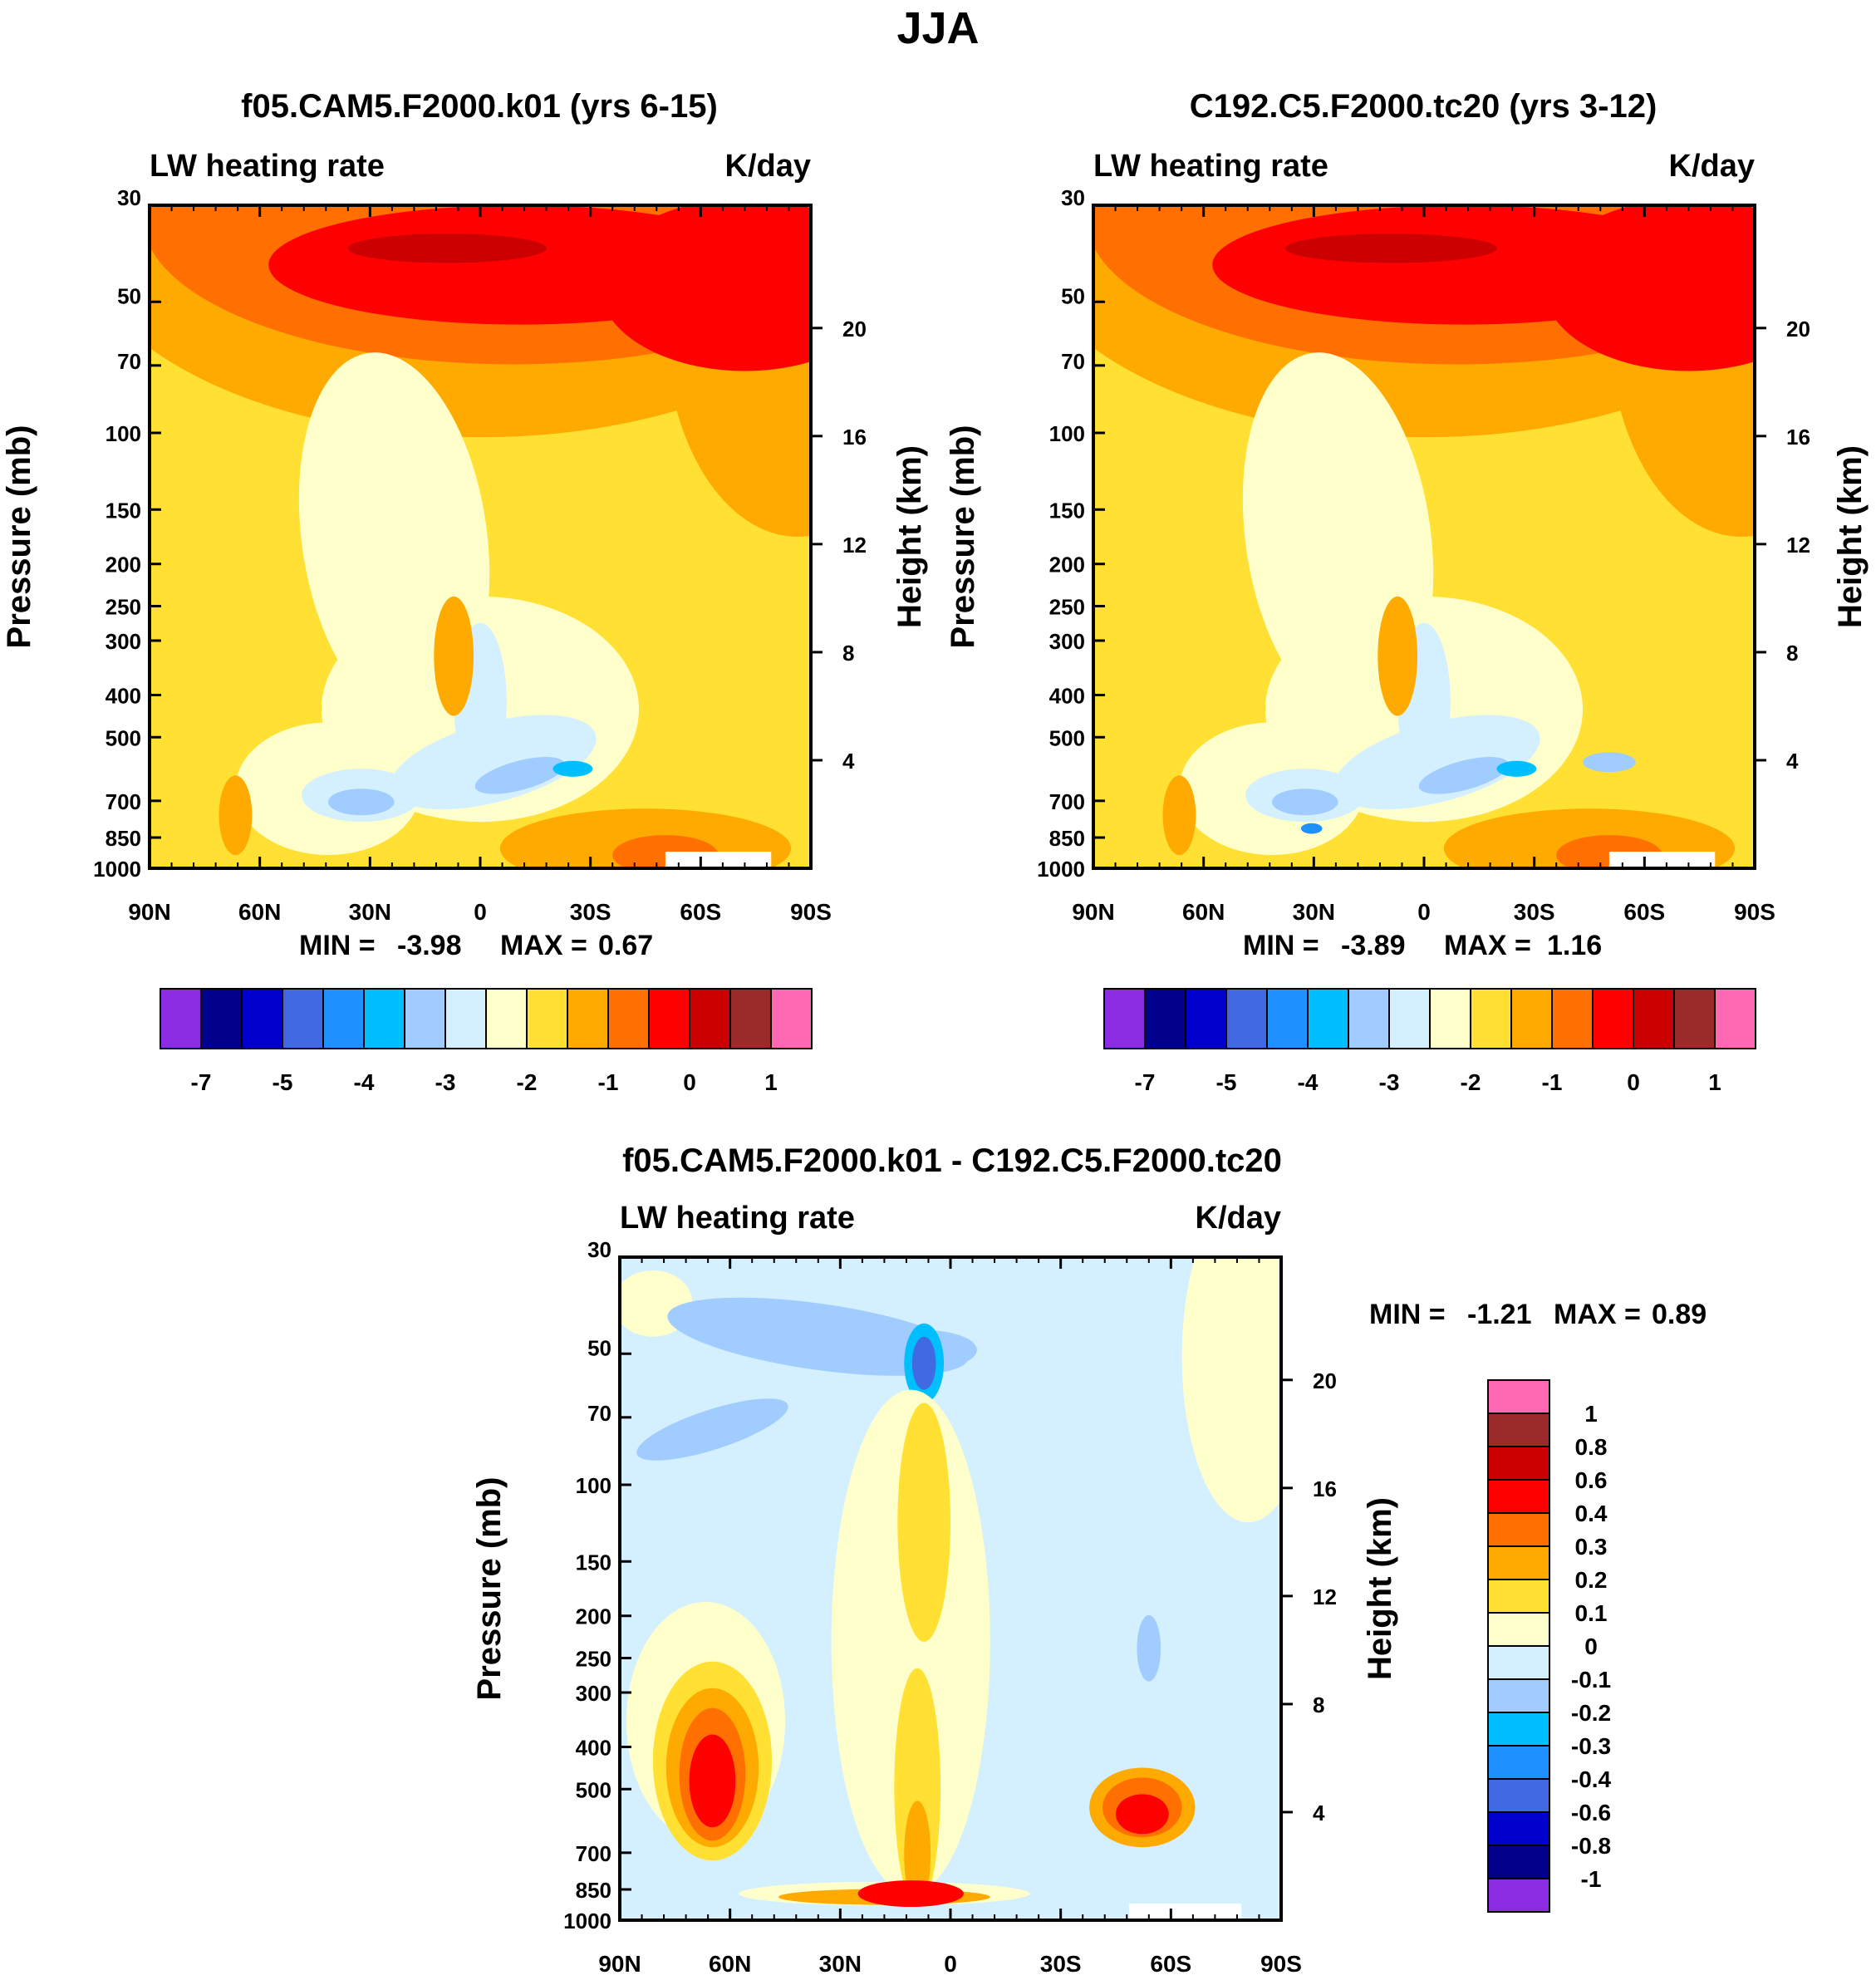  Describe the element at coordinates (593, 1659) in the screenshot. I see `pressure-tick-label: 250` at that location.